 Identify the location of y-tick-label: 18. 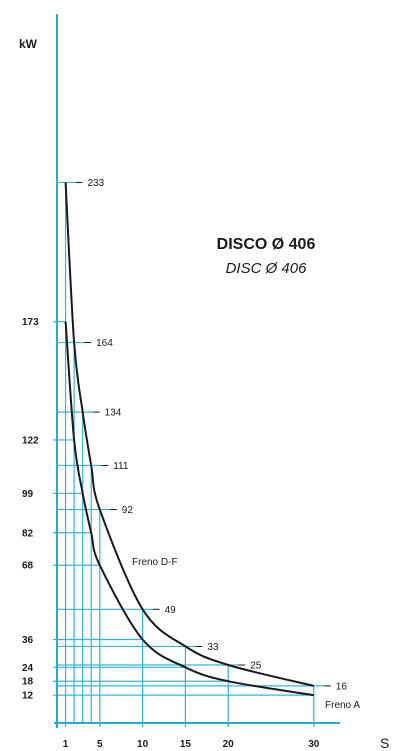
(28, 682).